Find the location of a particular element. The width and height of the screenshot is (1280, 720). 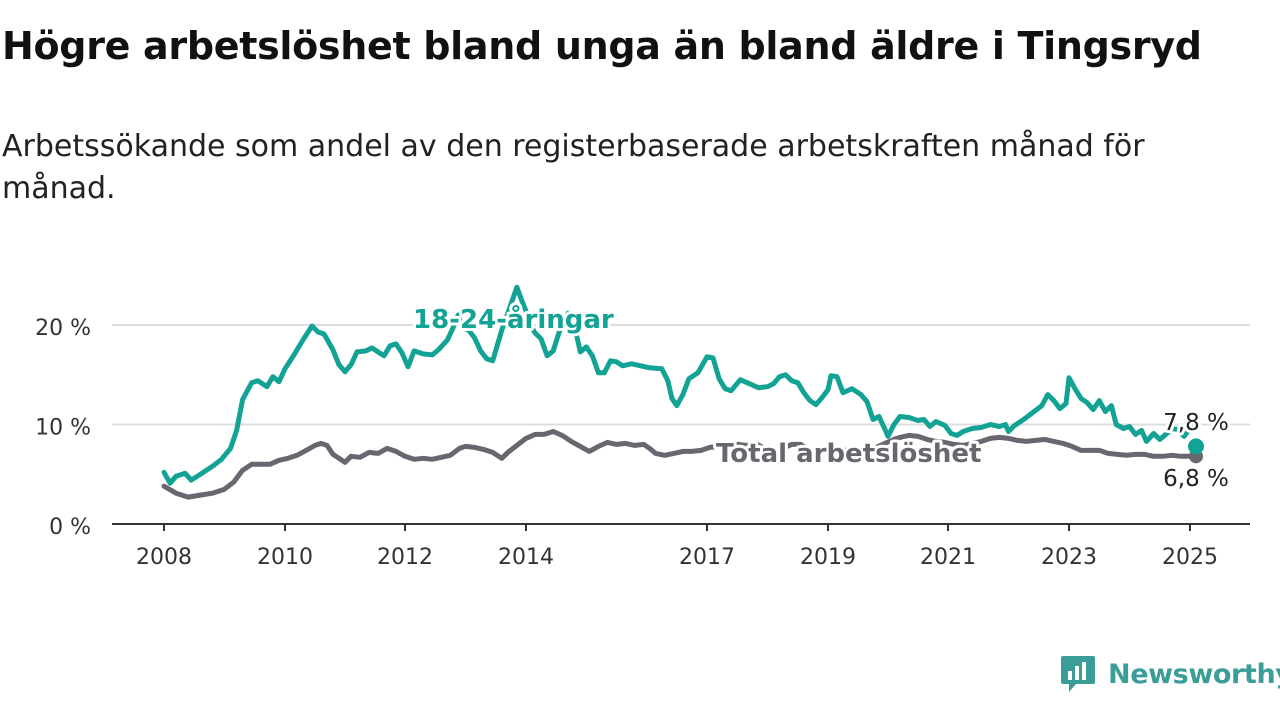

x-tick-label: 2025 is located at coordinates (1190, 557).